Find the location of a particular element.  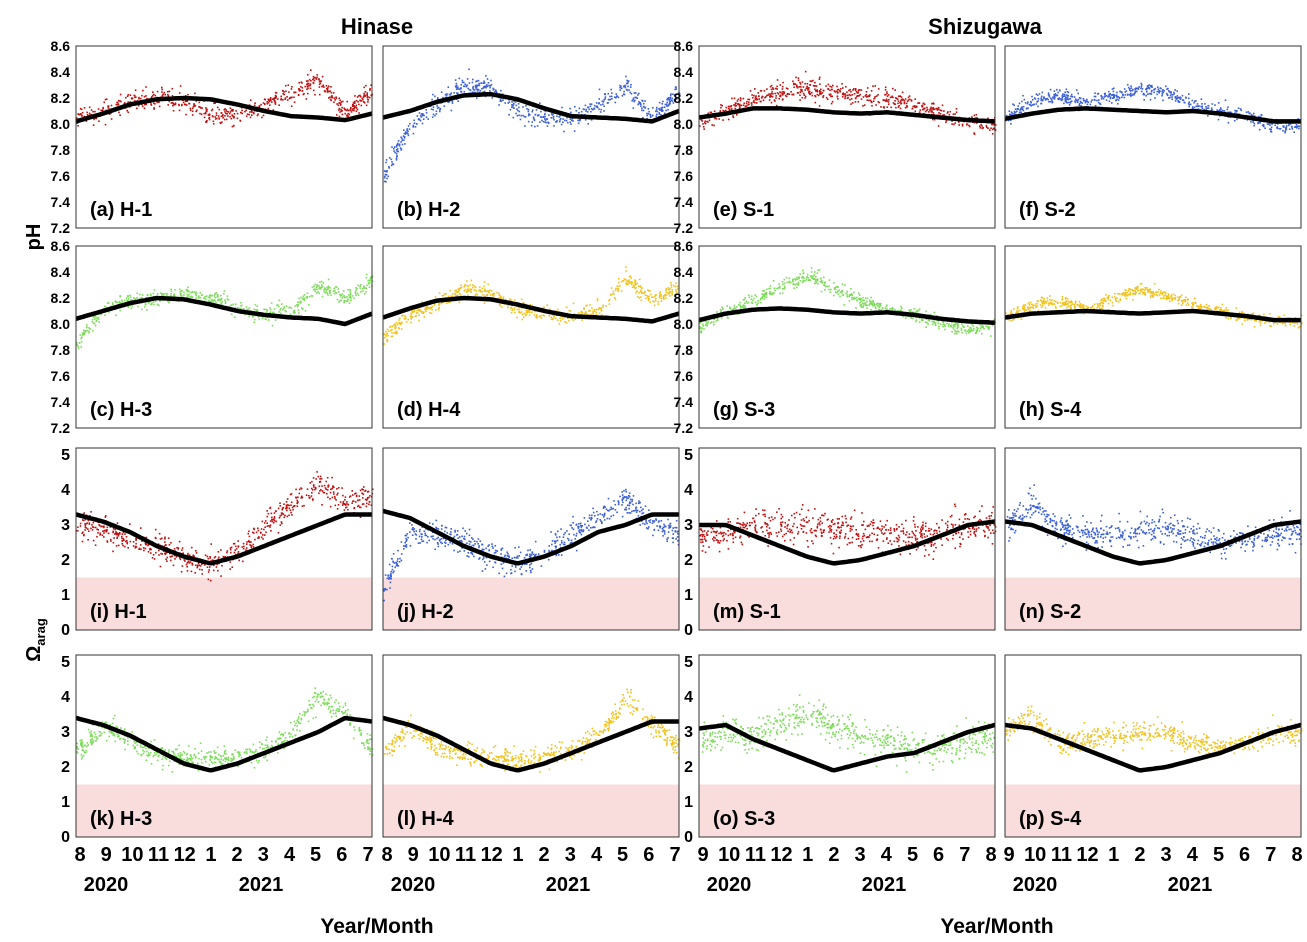

y-tick-label: 7.2 is located at coordinates (684, 428).